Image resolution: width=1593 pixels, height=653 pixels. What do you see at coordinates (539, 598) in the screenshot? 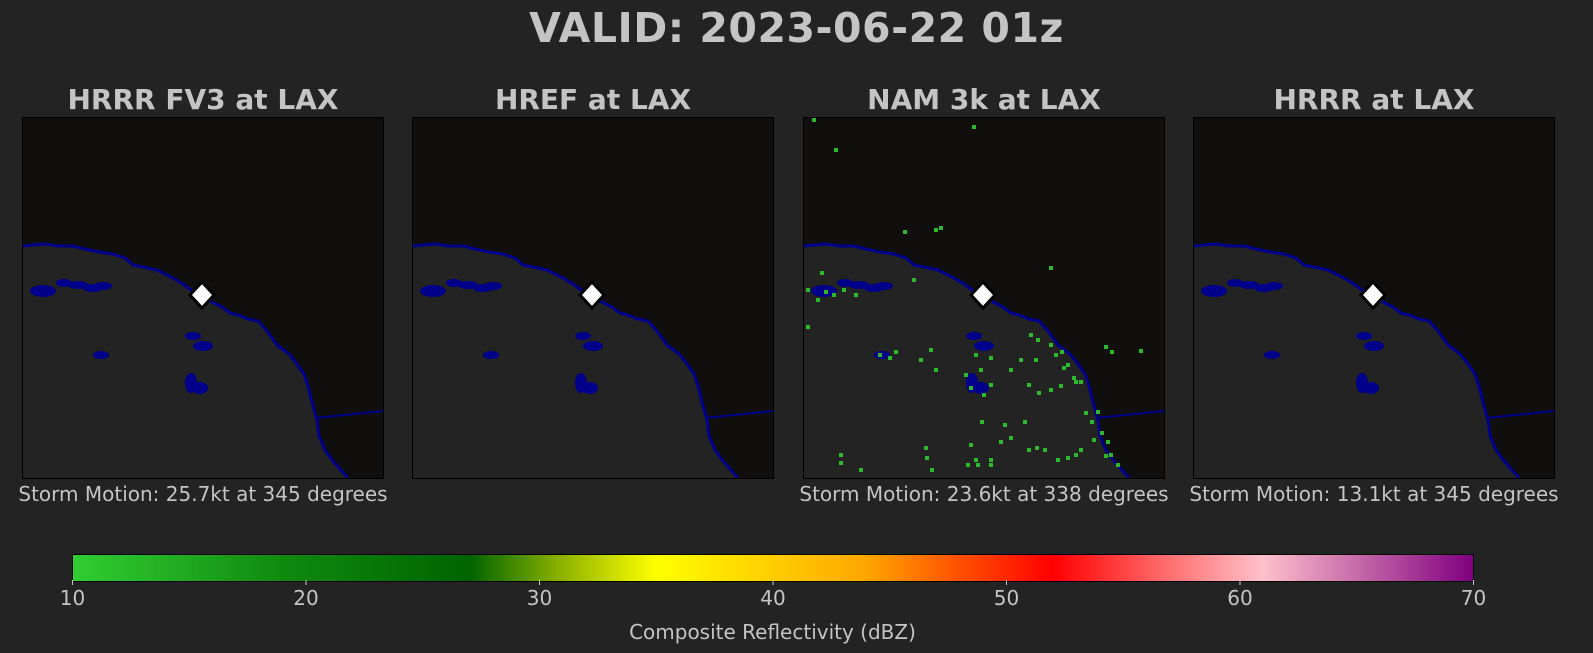
I see `colorbar-tick-label: 30` at bounding box center [539, 598].